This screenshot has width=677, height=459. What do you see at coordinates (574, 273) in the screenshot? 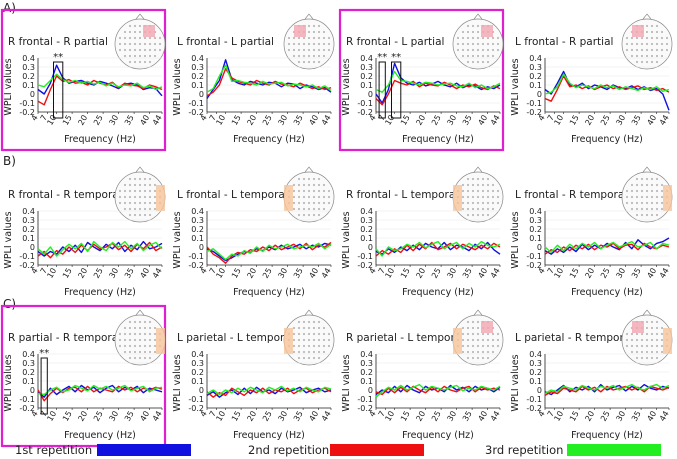
I see `x-tick-label: 15` at bounding box center [574, 273].